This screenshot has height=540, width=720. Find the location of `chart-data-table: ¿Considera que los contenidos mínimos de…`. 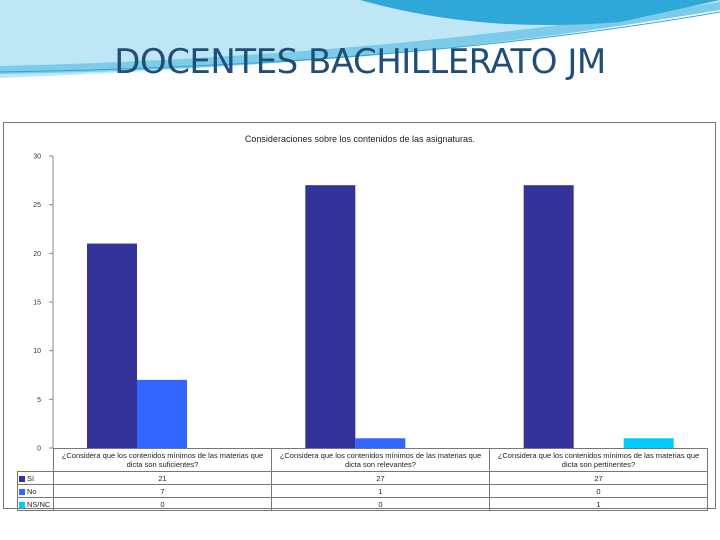

chart-data-table: ¿Considera que los contenidos mínimos de… is located at coordinates (362, 479).